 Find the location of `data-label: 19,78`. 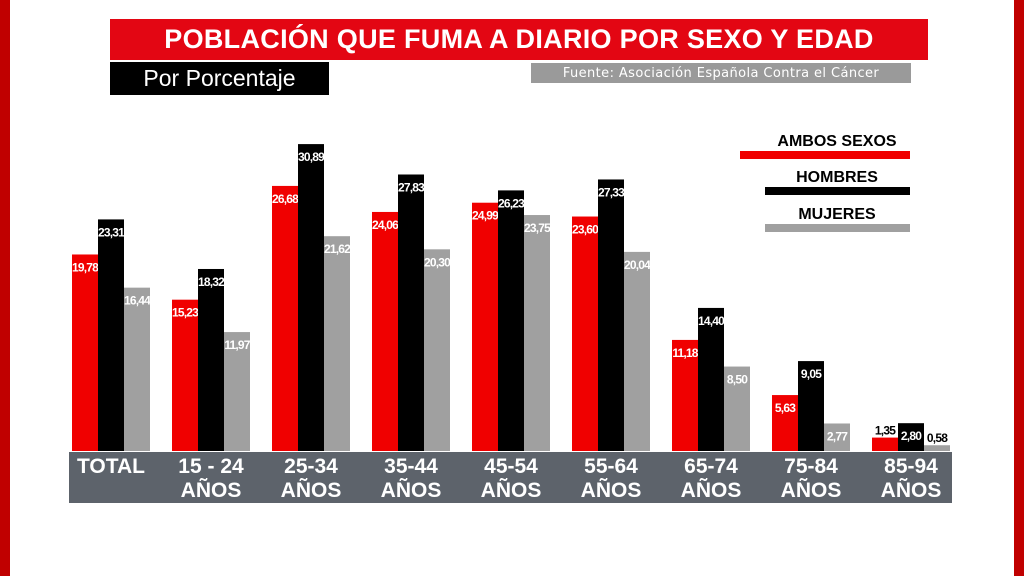

data-label: 19,78 is located at coordinates (85, 267).